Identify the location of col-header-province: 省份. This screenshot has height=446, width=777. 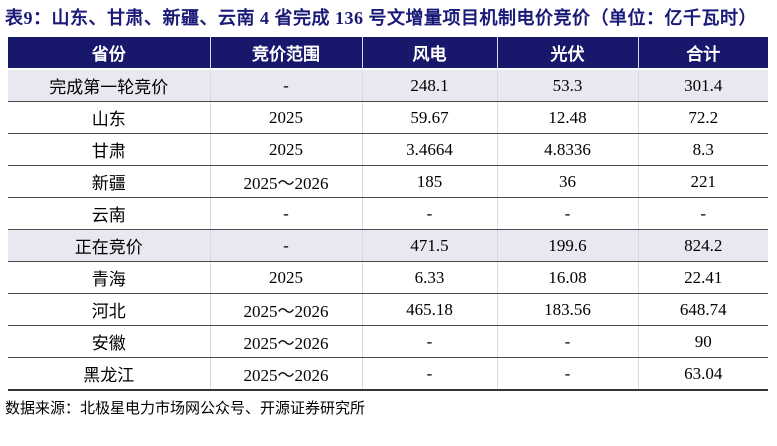
(109, 53).